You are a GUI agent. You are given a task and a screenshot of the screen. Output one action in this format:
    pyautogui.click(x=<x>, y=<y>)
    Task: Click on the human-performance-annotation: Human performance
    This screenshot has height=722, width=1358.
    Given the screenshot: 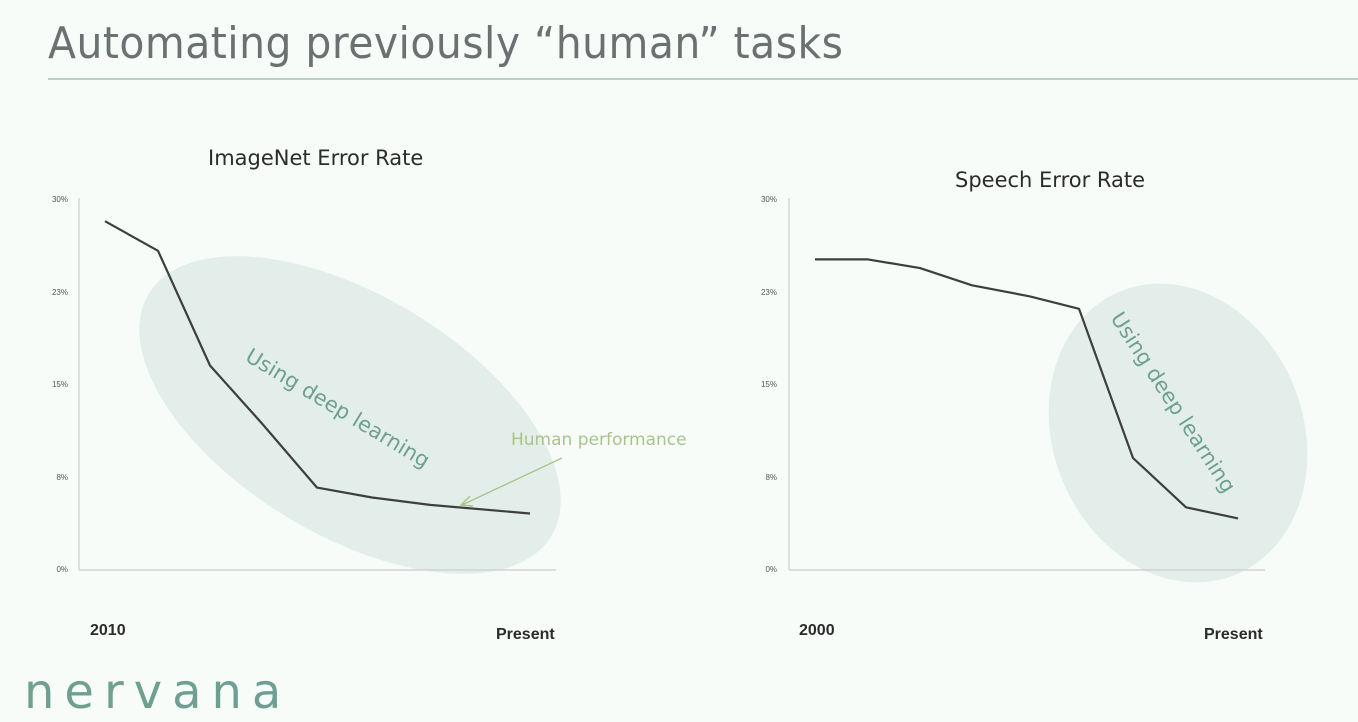 What is the action you would take?
    pyautogui.click(x=573, y=468)
    